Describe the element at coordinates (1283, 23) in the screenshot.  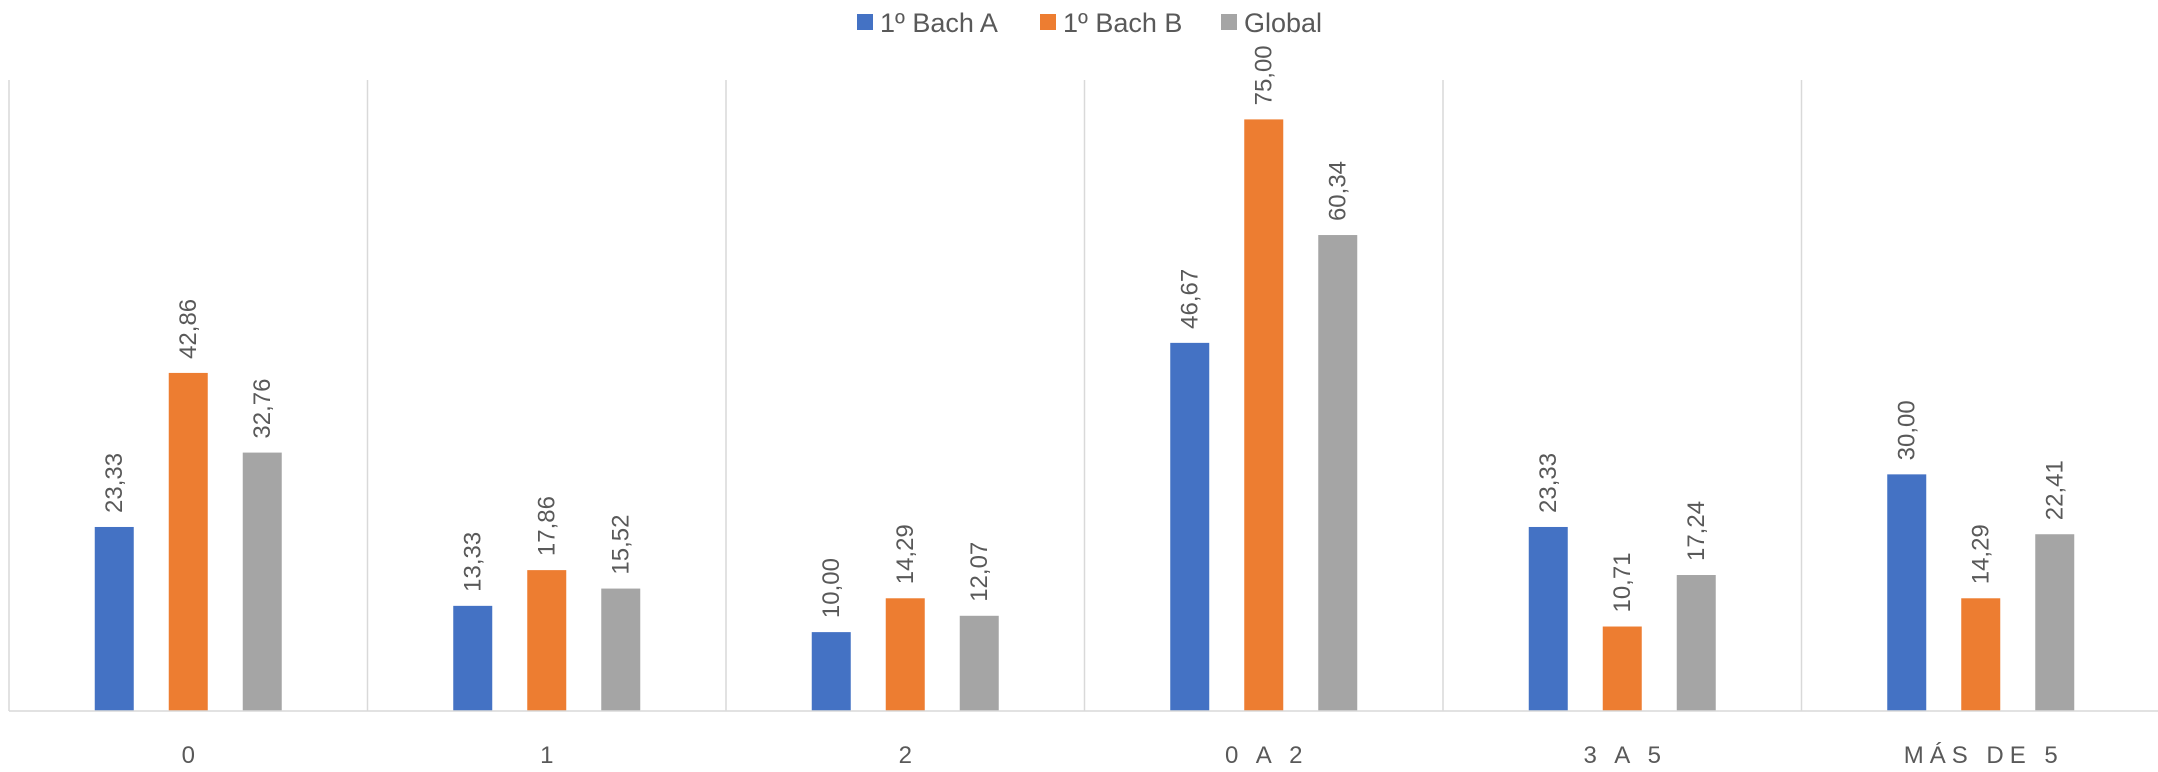
I see `legend-label-2: Global` at that location.